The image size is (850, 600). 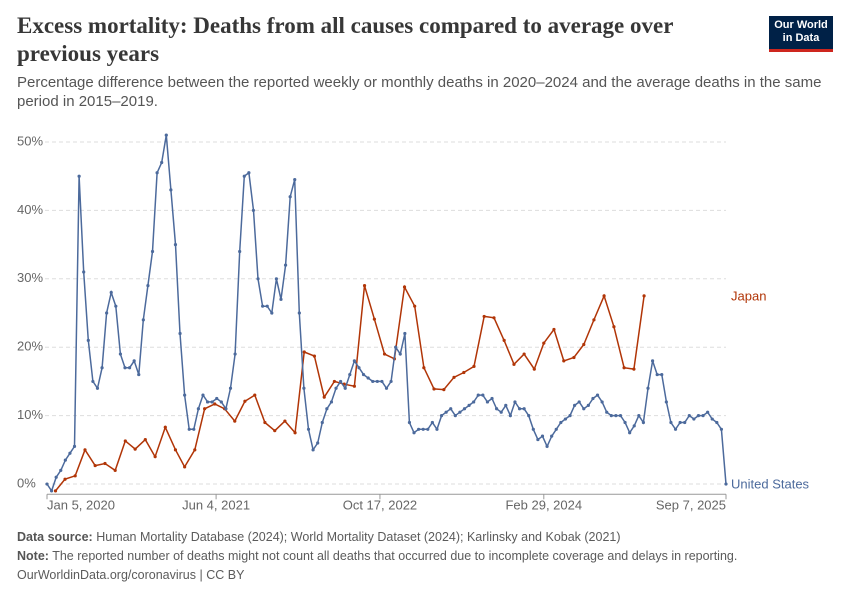 I want to click on logo: Our World in Data, so click(x=801, y=34).